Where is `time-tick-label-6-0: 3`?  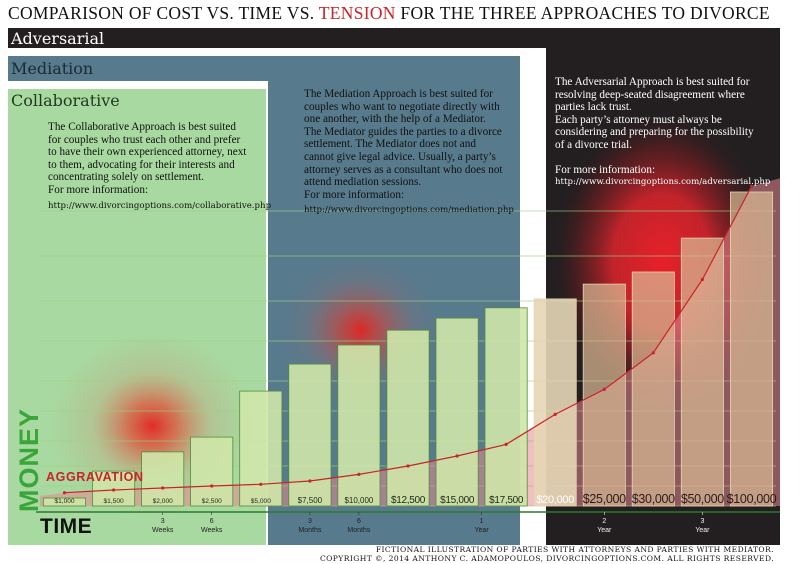 time-tick-label-6-0: 3 is located at coordinates (702, 521).